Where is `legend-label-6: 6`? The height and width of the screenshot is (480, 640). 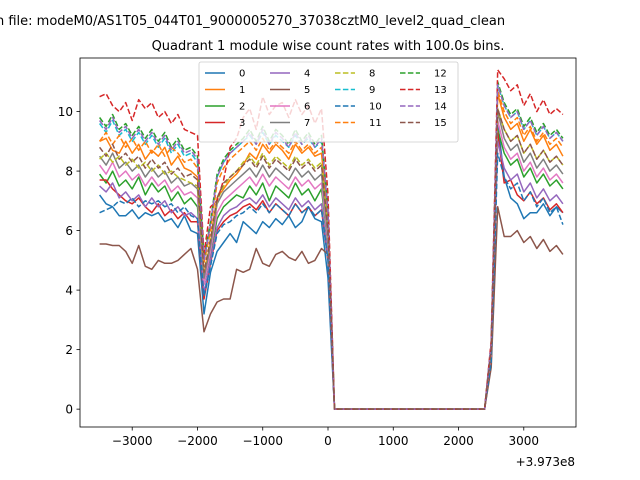 legend-label-6: 6 is located at coordinates (307, 107).